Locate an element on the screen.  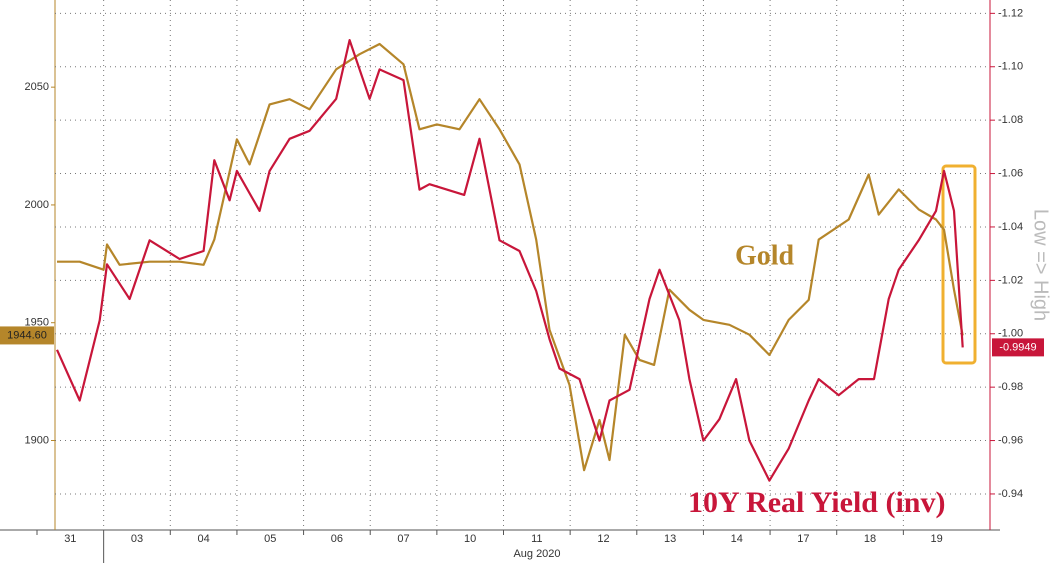
x-tick-label: 14 is located at coordinates (737, 539).